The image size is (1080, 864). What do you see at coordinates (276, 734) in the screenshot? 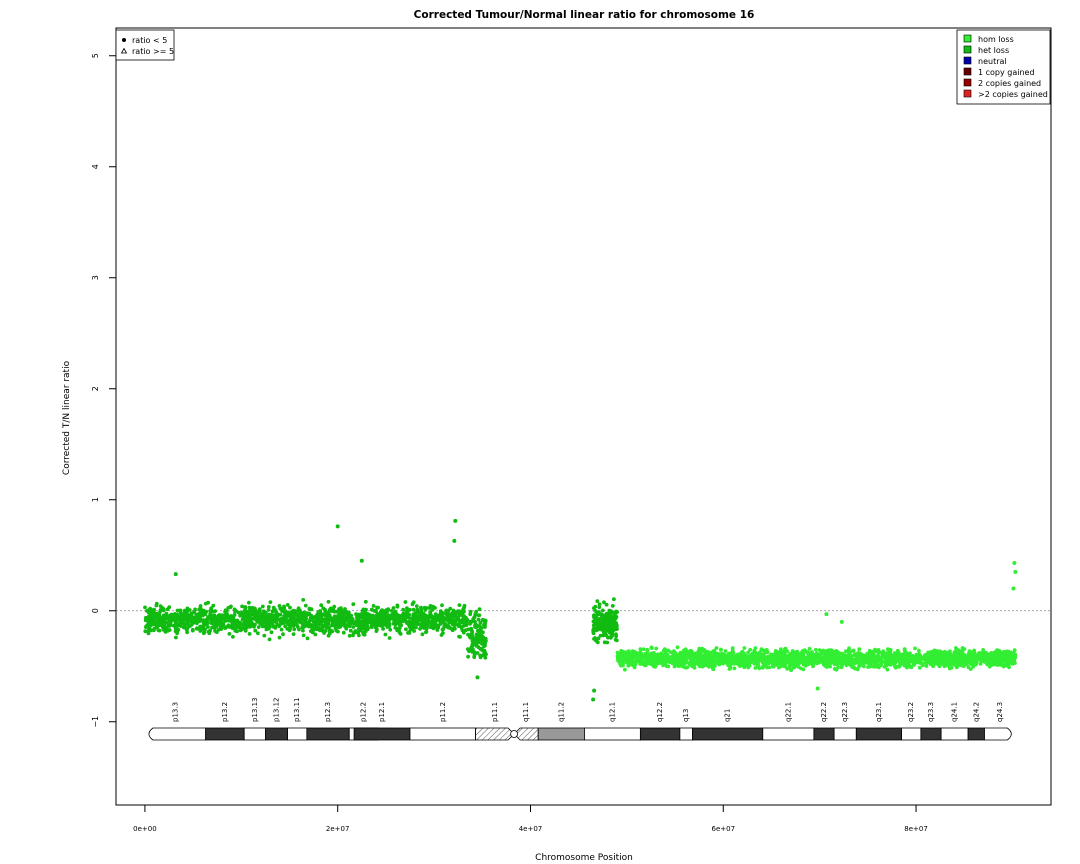
I see `ideogram-band` at bounding box center [276, 734].